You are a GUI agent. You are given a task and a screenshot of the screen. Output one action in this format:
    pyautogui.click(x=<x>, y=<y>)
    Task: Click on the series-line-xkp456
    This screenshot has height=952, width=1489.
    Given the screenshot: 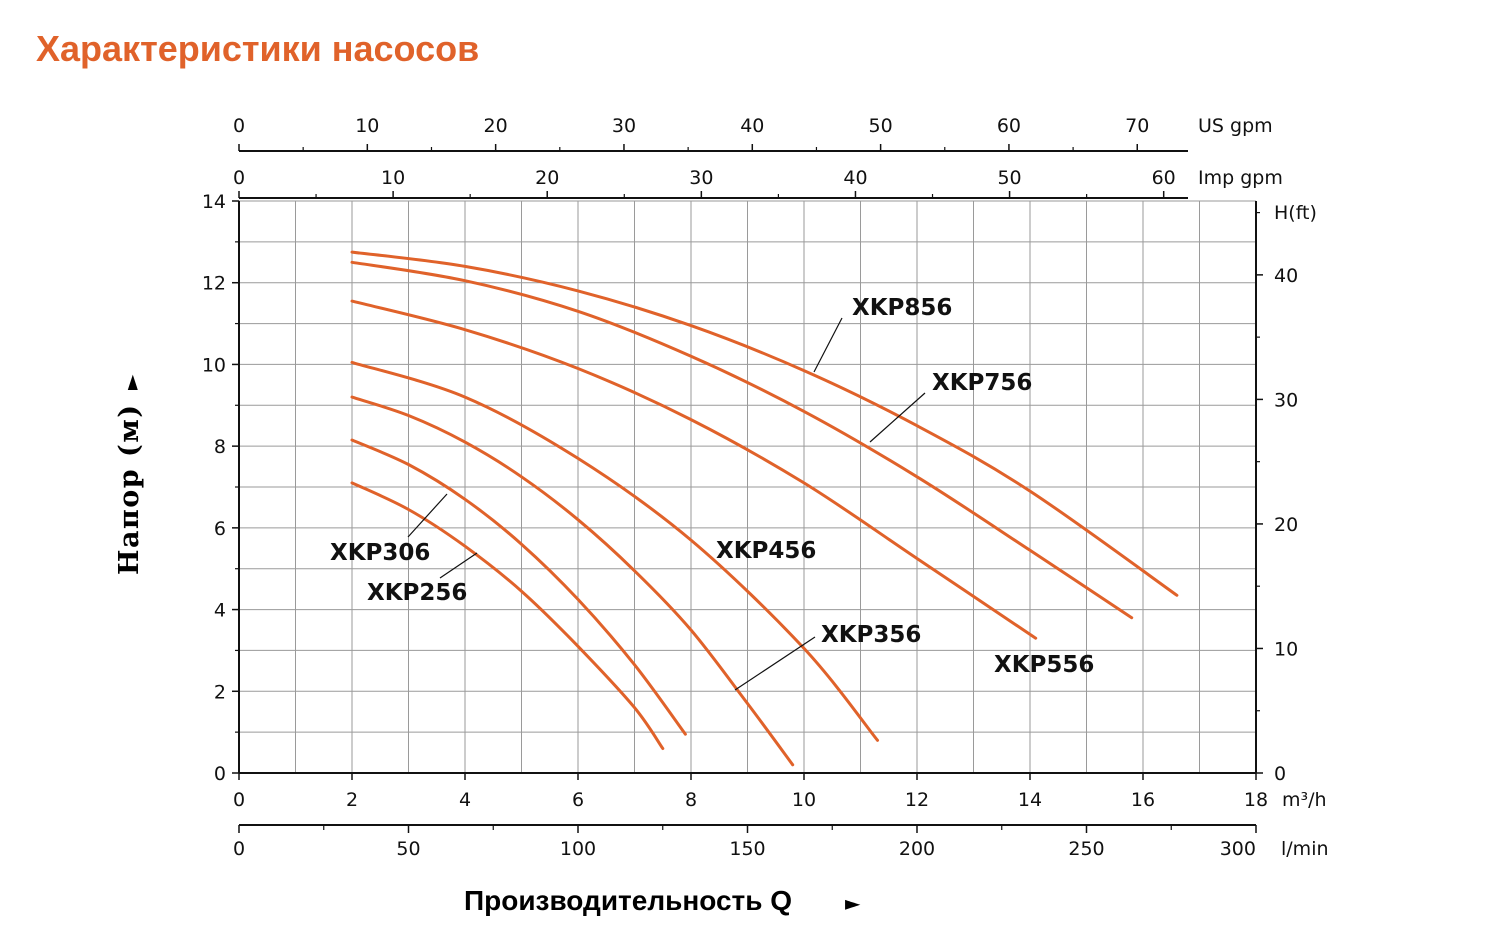 What is the action you would take?
    pyautogui.click(x=614, y=551)
    